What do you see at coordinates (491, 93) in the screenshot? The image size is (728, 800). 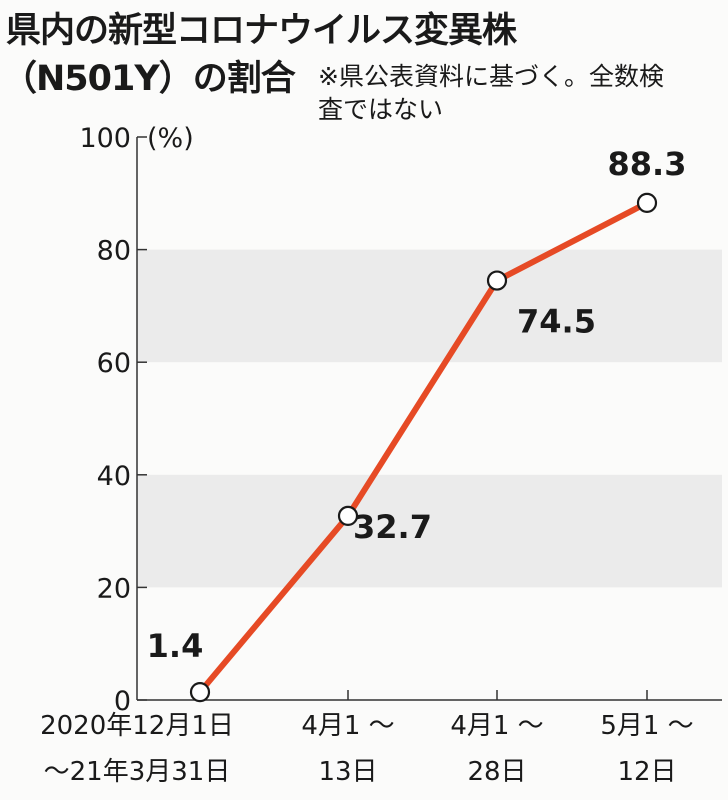 I see `chart-note: ※県公表資料に基づく。全数検査ではない` at bounding box center [491, 93].